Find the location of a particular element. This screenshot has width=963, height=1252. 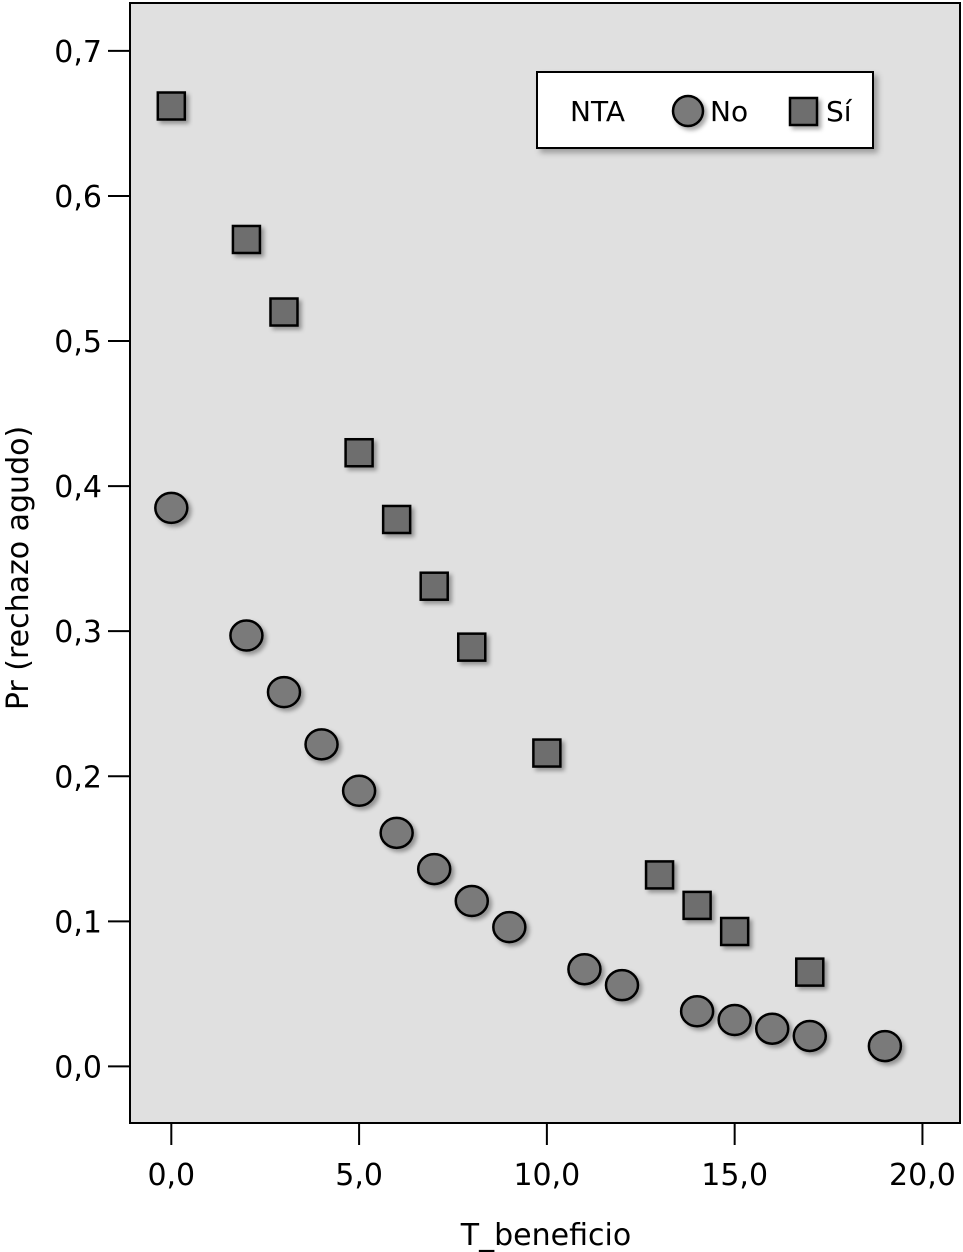

y-tick-label: 0,0 is located at coordinates (78, 1067).